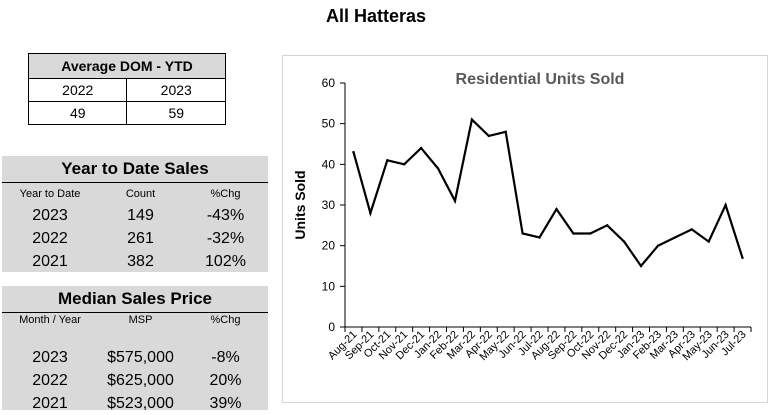 The image size is (775, 415). I want to click on msp-header-row: Month / Year MSP %Chg, so click(135, 329).